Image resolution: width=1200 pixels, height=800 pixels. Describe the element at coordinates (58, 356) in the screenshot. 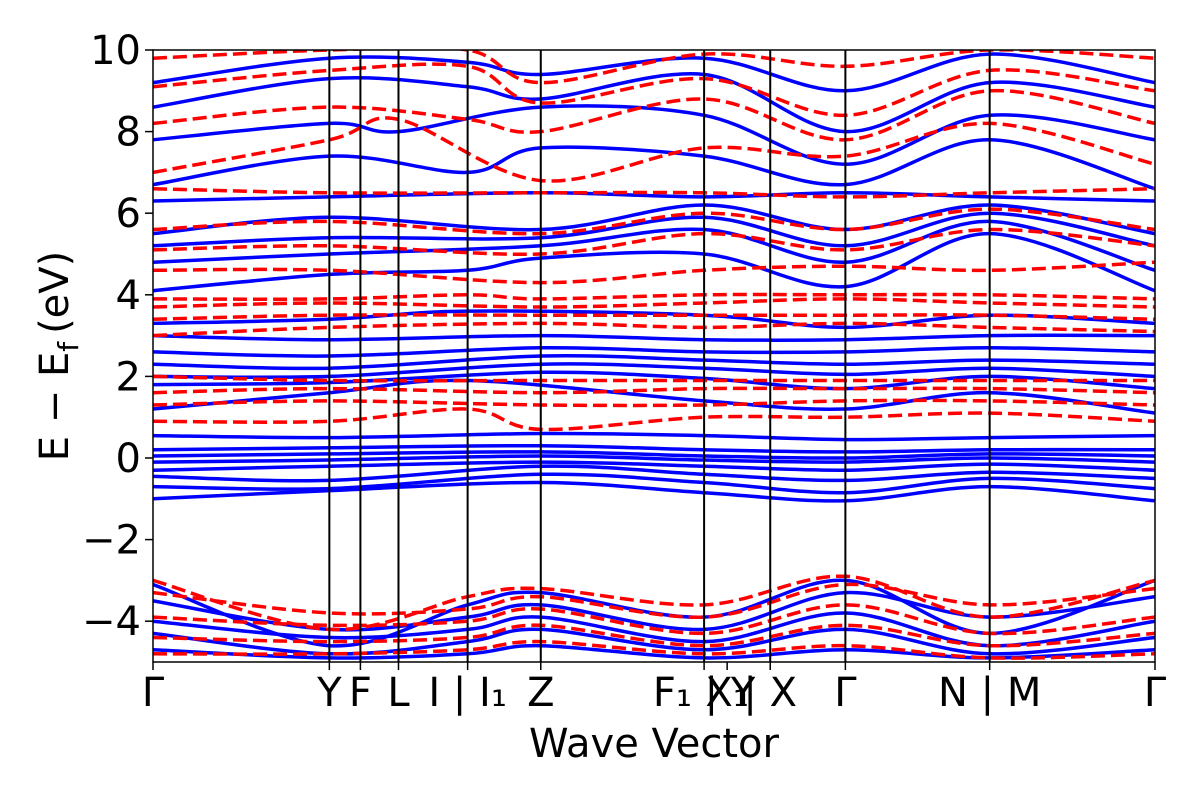

I see `y-axis-title: E − Ef(eV)` at that location.